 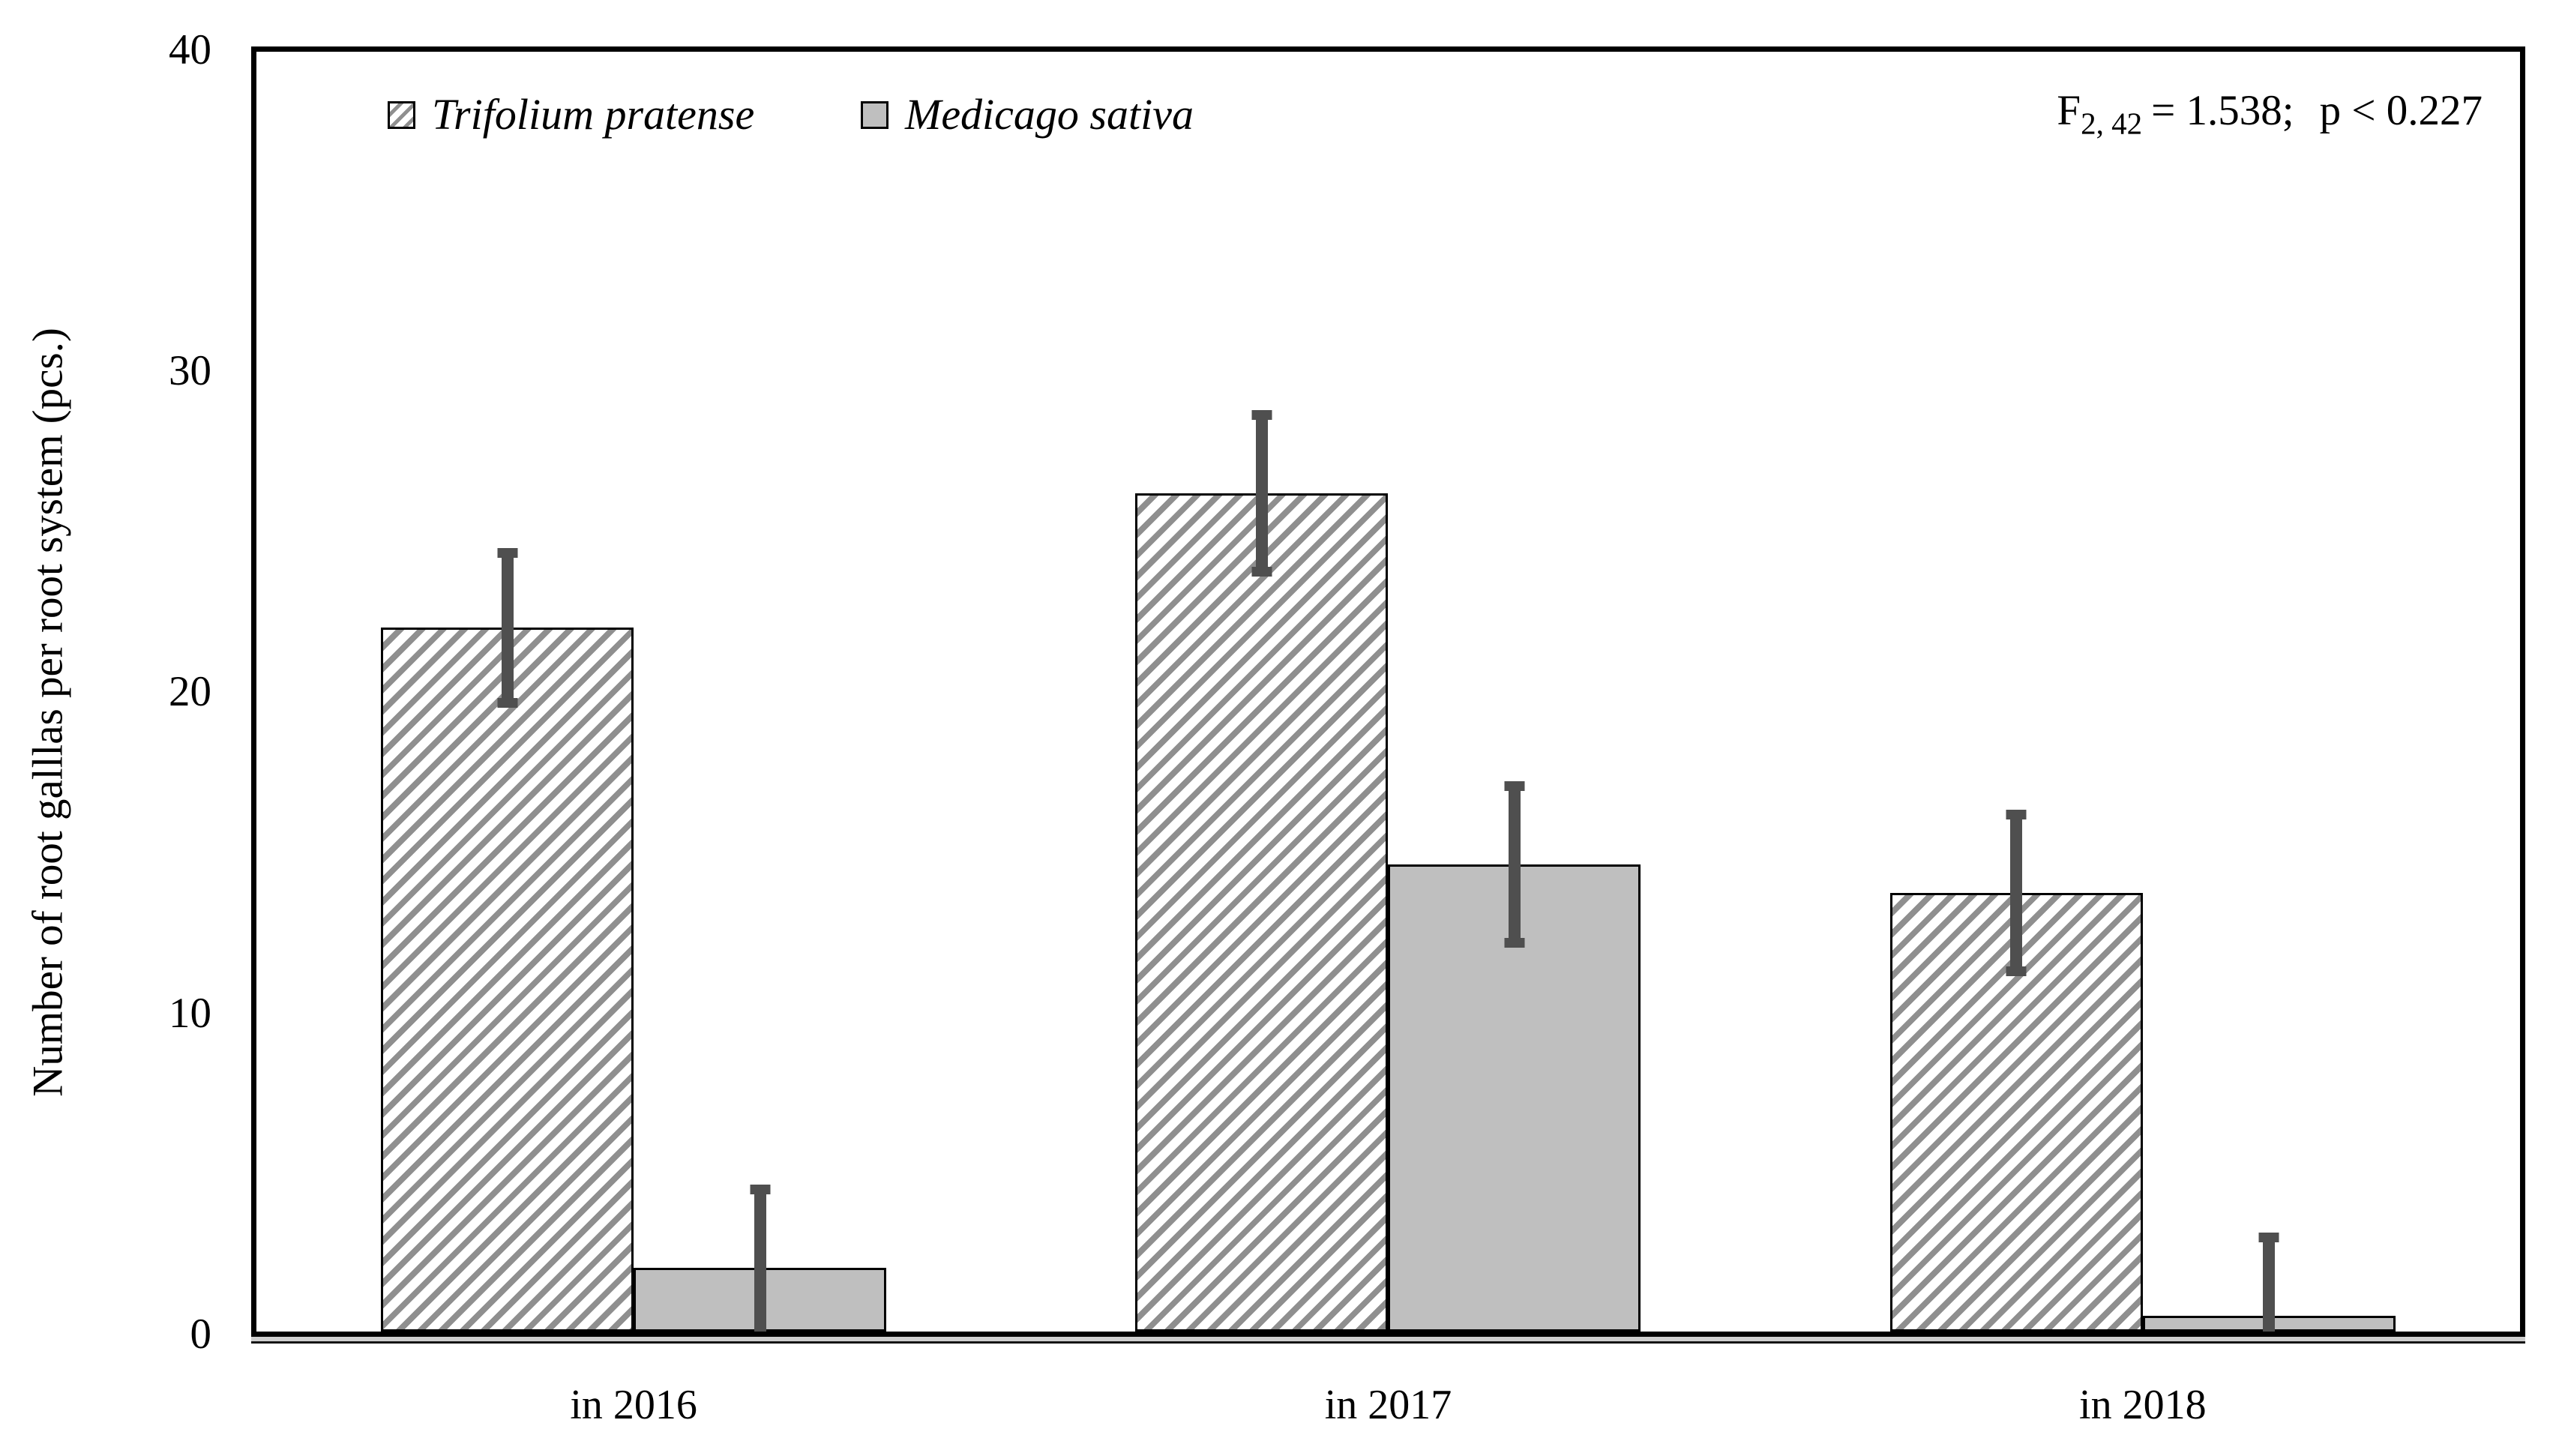 I want to click on bar-trifolium-pratense-in-2017, so click(x=1262, y=912).